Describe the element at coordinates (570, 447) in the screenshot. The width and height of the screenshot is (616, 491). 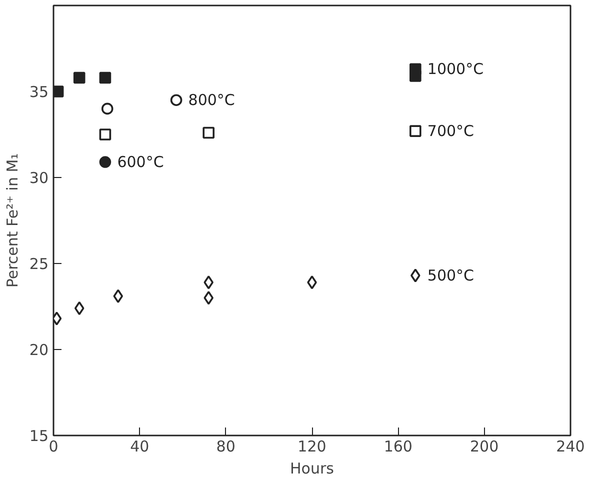
I see `x-tick-label: 240` at that location.